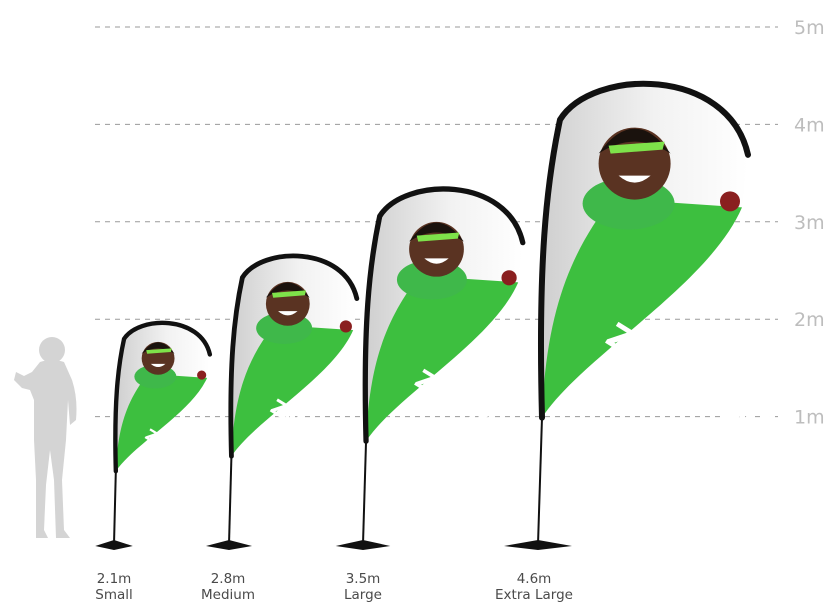  I want to click on hair-large, so click(436, 232).